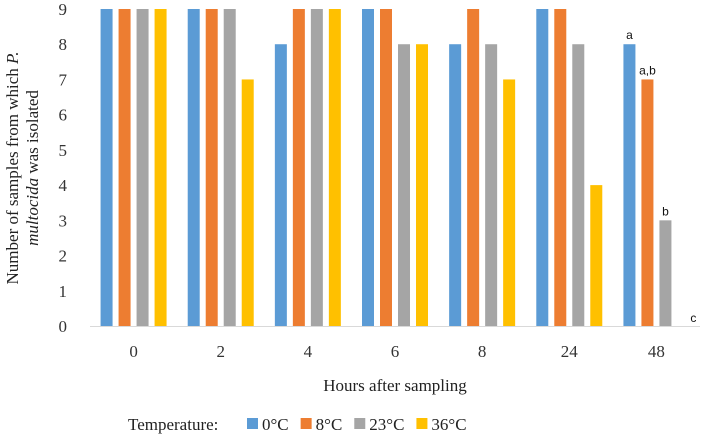 This screenshot has height=441, width=709. Describe the element at coordinates (395, 351) in the screenshot. I see `x-tick-label: 6` at that location.